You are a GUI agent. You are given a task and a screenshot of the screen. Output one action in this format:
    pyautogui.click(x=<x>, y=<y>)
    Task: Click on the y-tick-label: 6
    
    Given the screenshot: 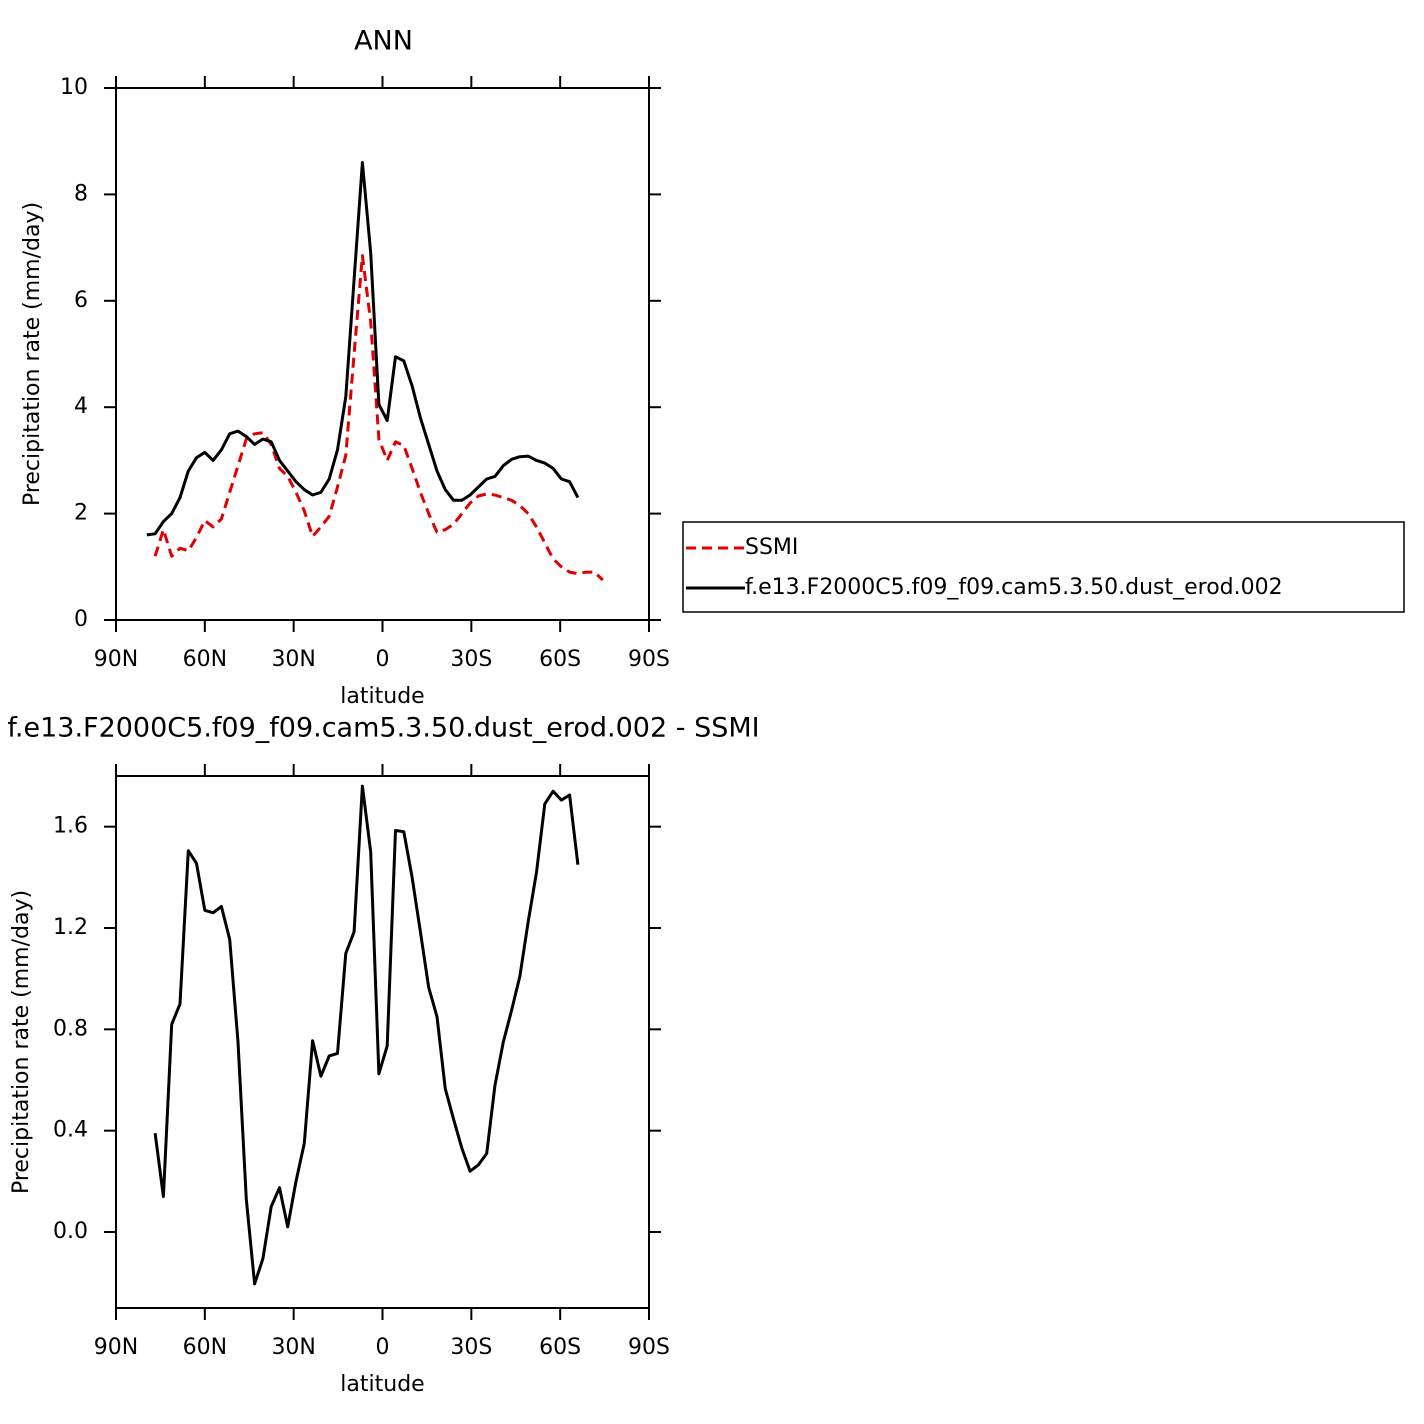 What is the action you would take?
    pyautogui.click(x=81, y=300)
    